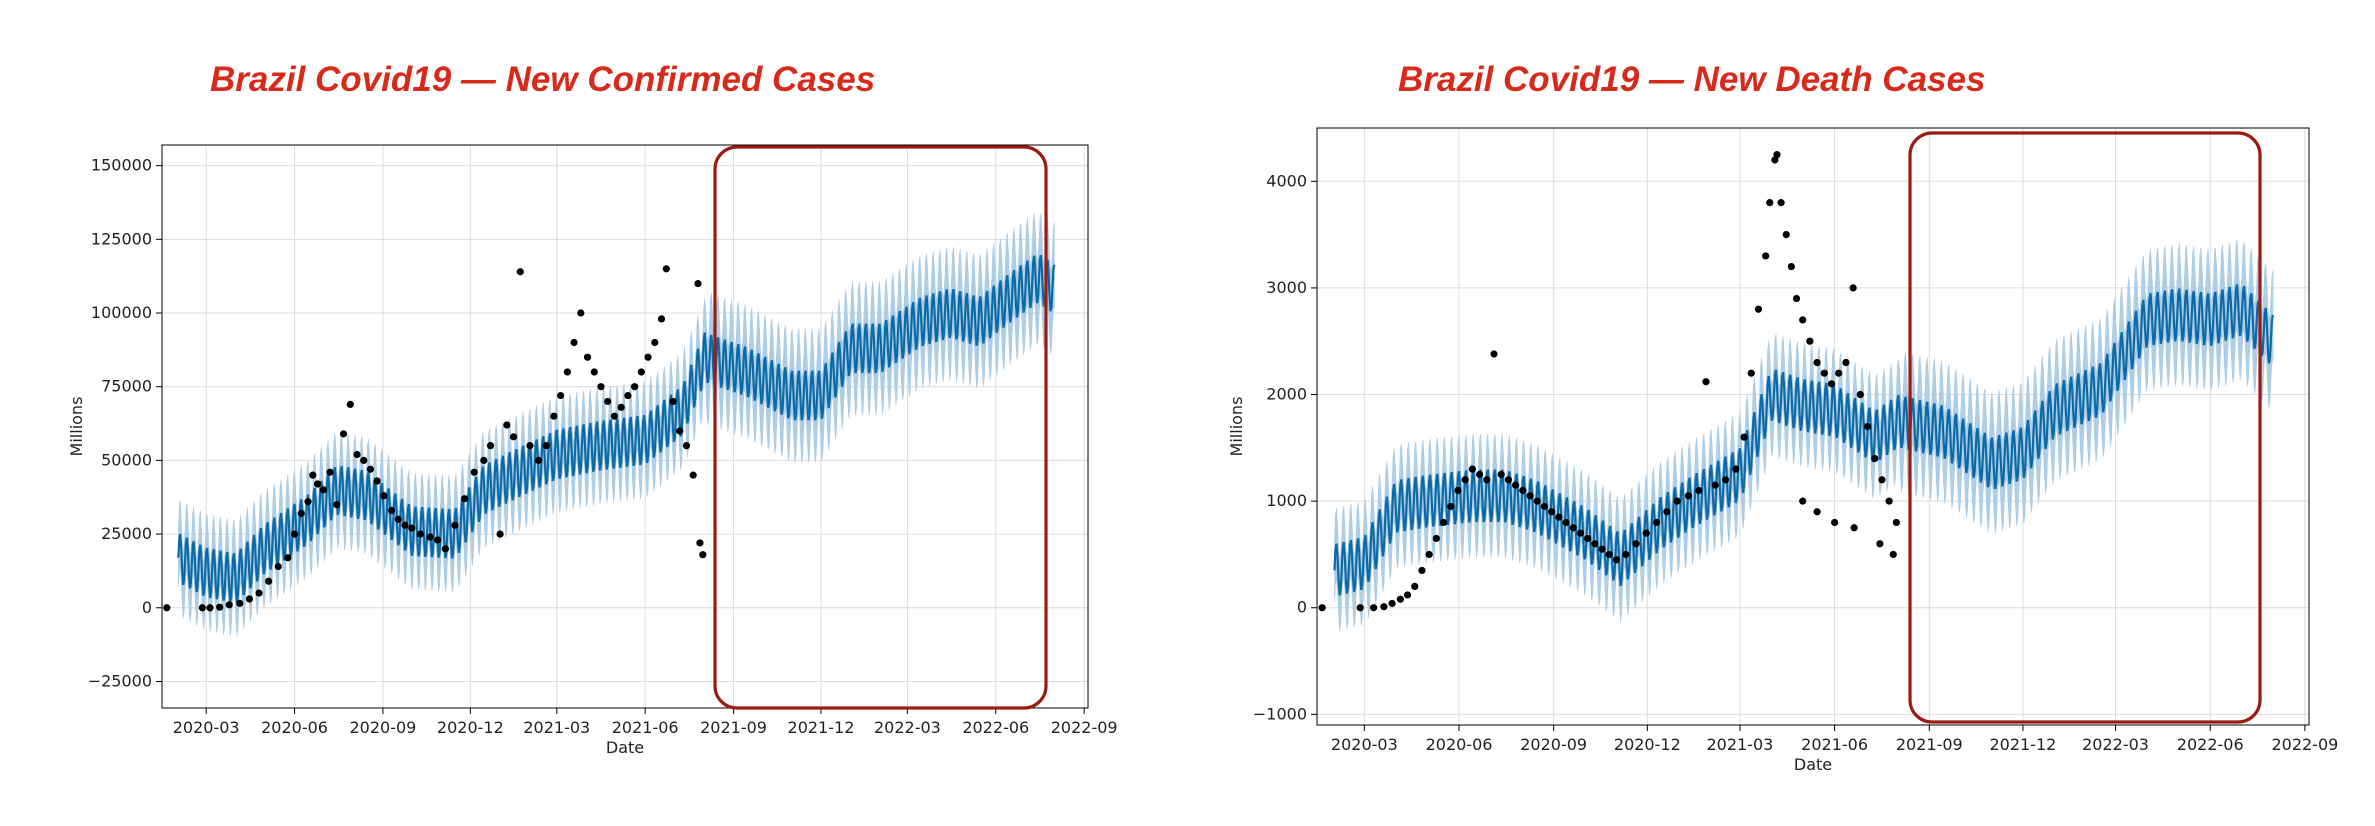 The width and height of the screenshot is (2375, 826). I want to click on x-tick-label: 2022-03, so click(2115, 744).